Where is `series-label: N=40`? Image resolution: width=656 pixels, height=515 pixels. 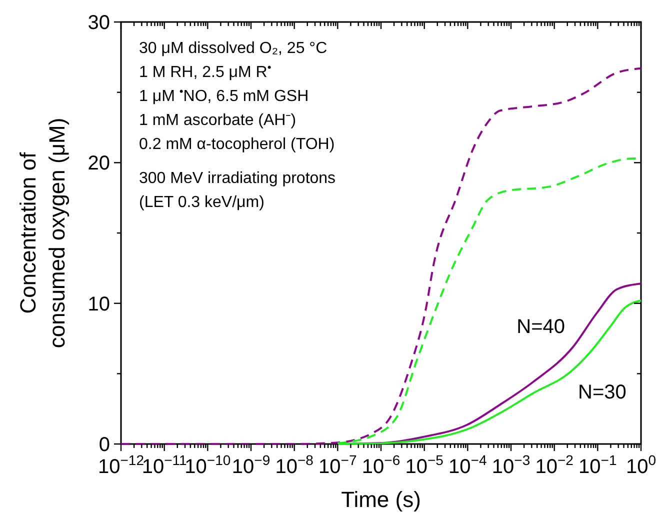
series-label: N=40 is located at coordinates (541, 327).